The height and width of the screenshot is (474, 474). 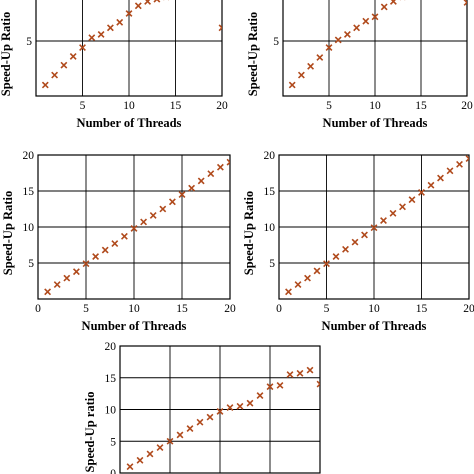 What do you see at coordinates (113, 471) in the screenshot?
I see `y-tick-label: 0` at bounding box center [113, 471].